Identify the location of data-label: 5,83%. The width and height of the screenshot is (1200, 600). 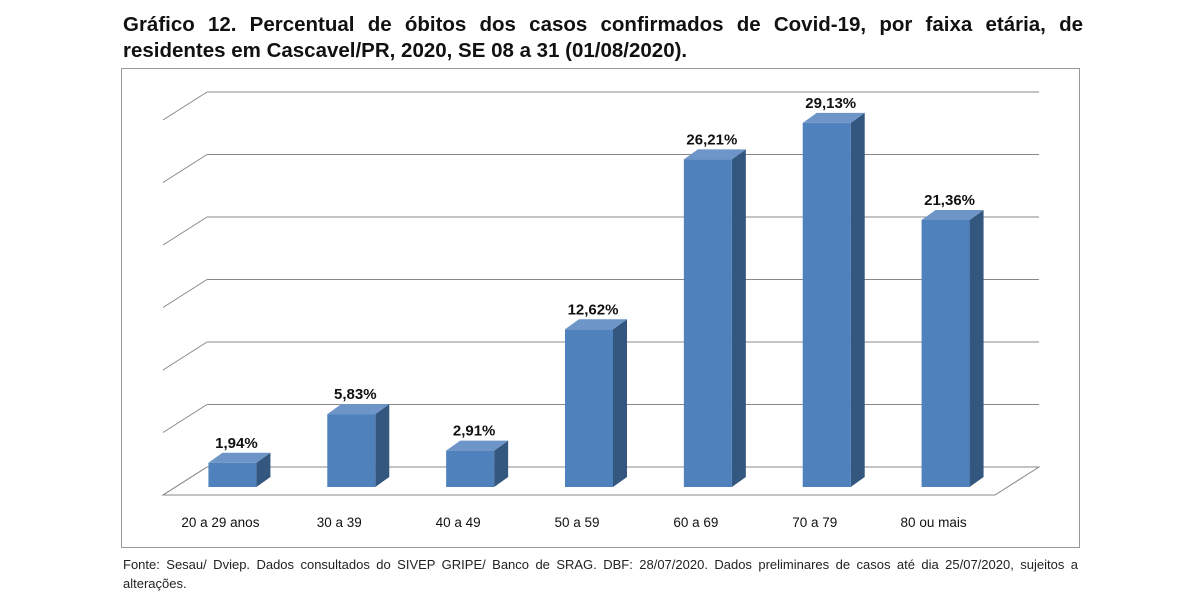
(355, 394).